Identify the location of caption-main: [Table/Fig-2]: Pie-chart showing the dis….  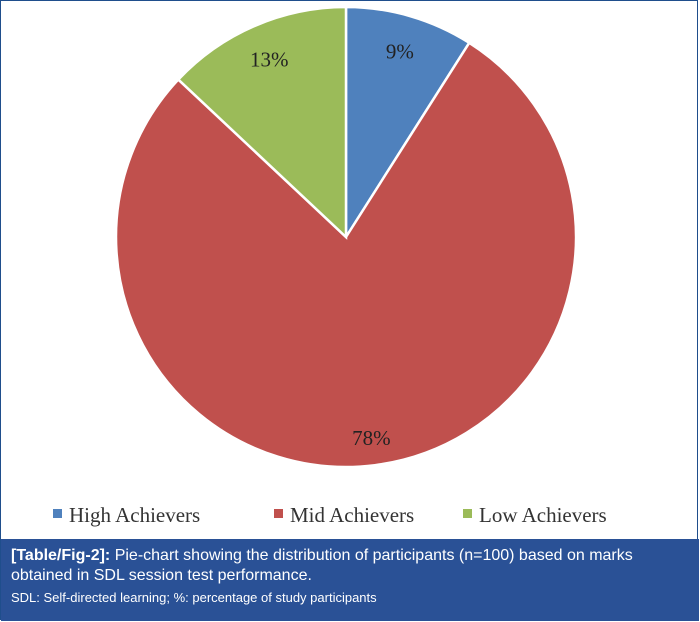
(350, 566).